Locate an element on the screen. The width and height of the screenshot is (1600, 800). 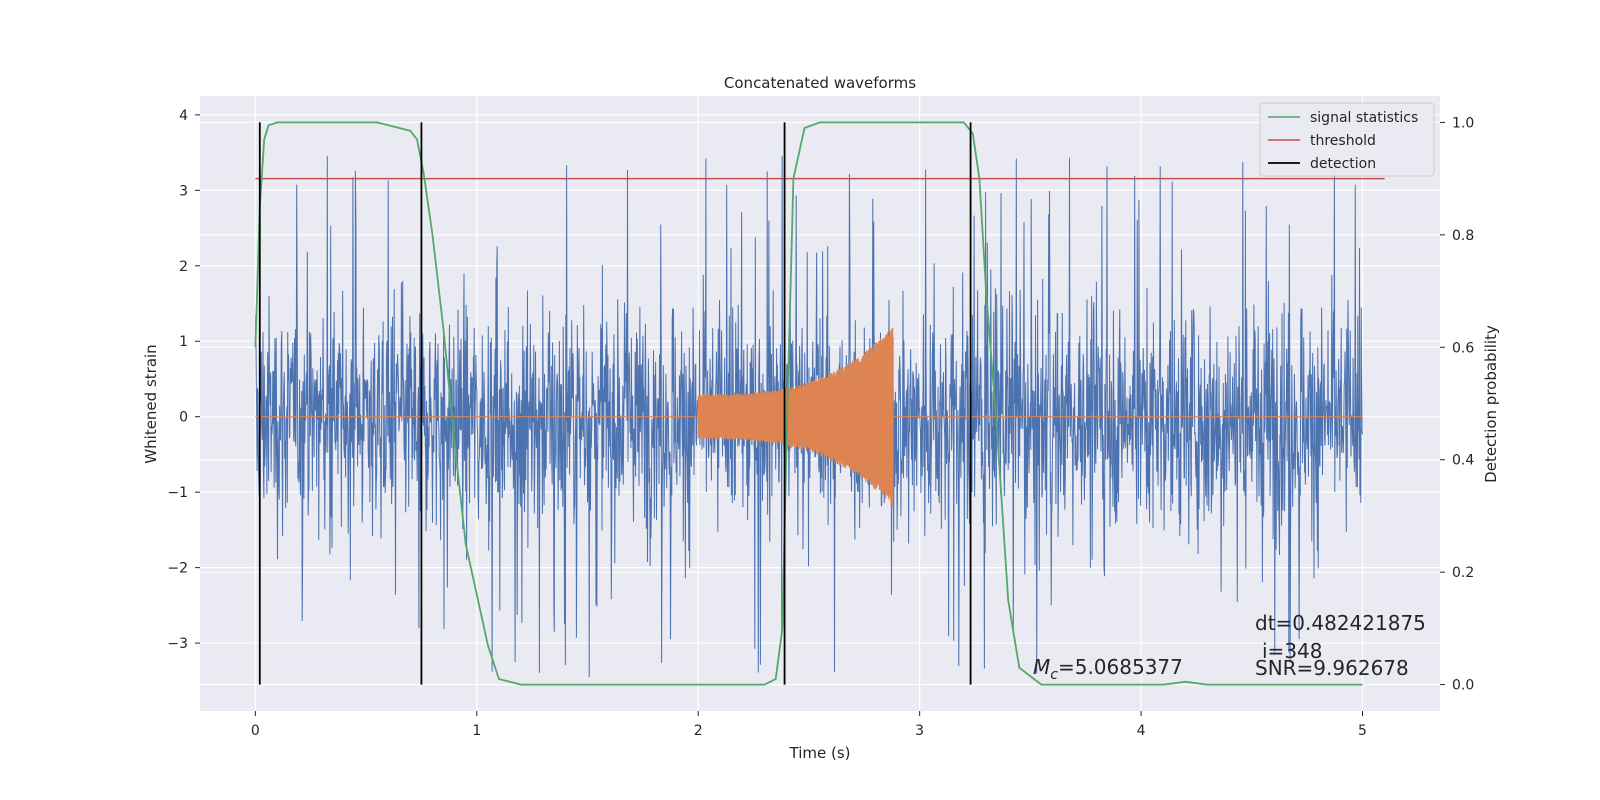
y-tick-label-2: −1 is located at coordinates (177, 493).